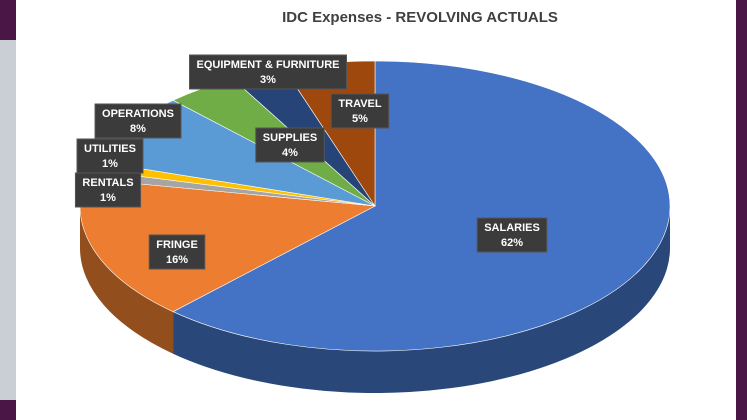  Describe the element at coordinates (127, 280) in the screenshot. I see `slice-side` at that location.